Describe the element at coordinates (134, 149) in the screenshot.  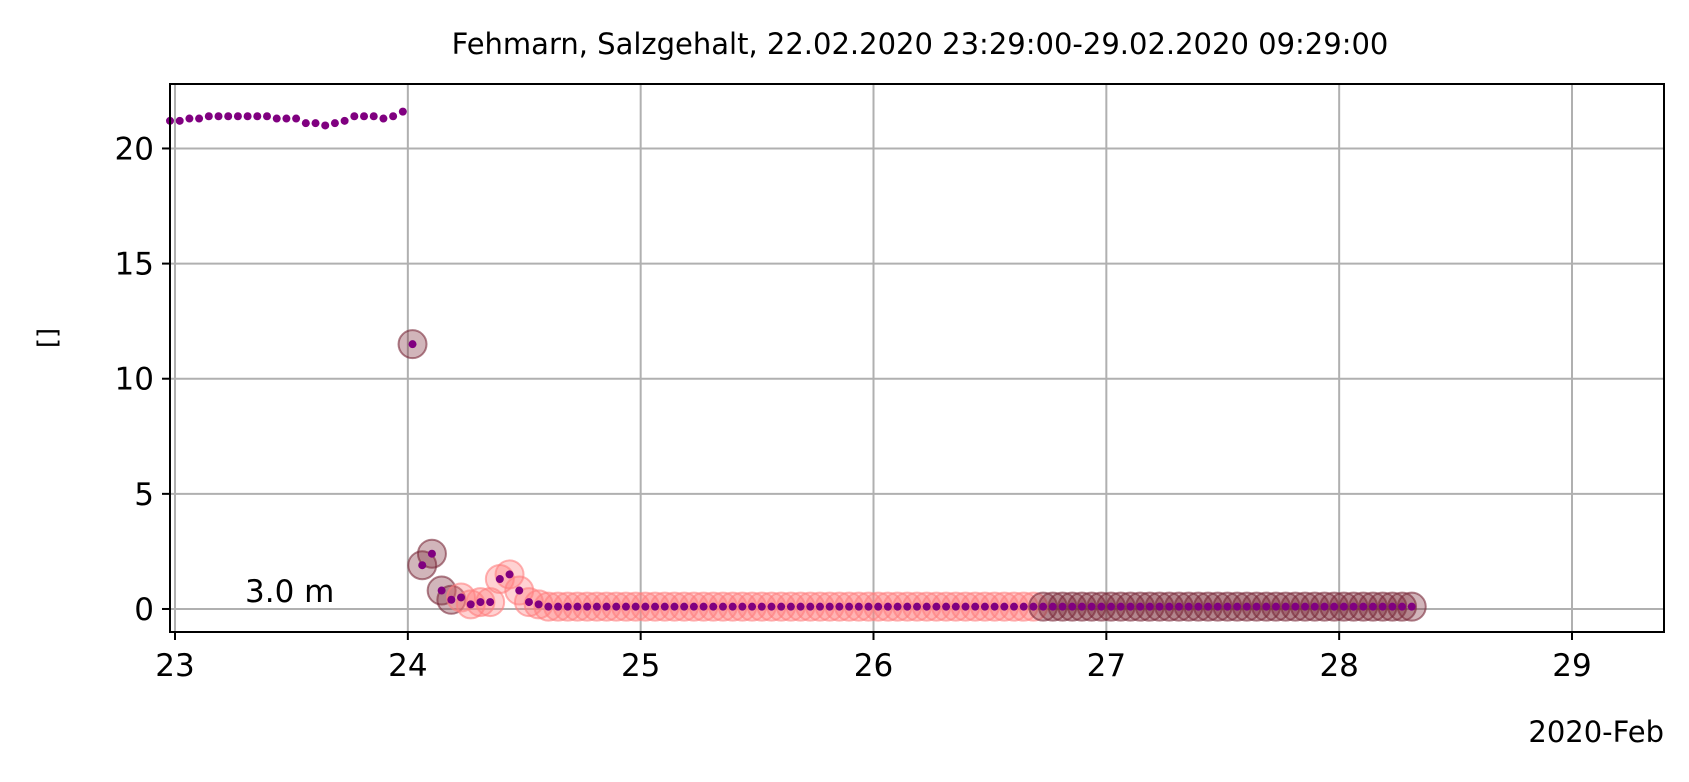
I see `y-tick-label: 20` at that location.